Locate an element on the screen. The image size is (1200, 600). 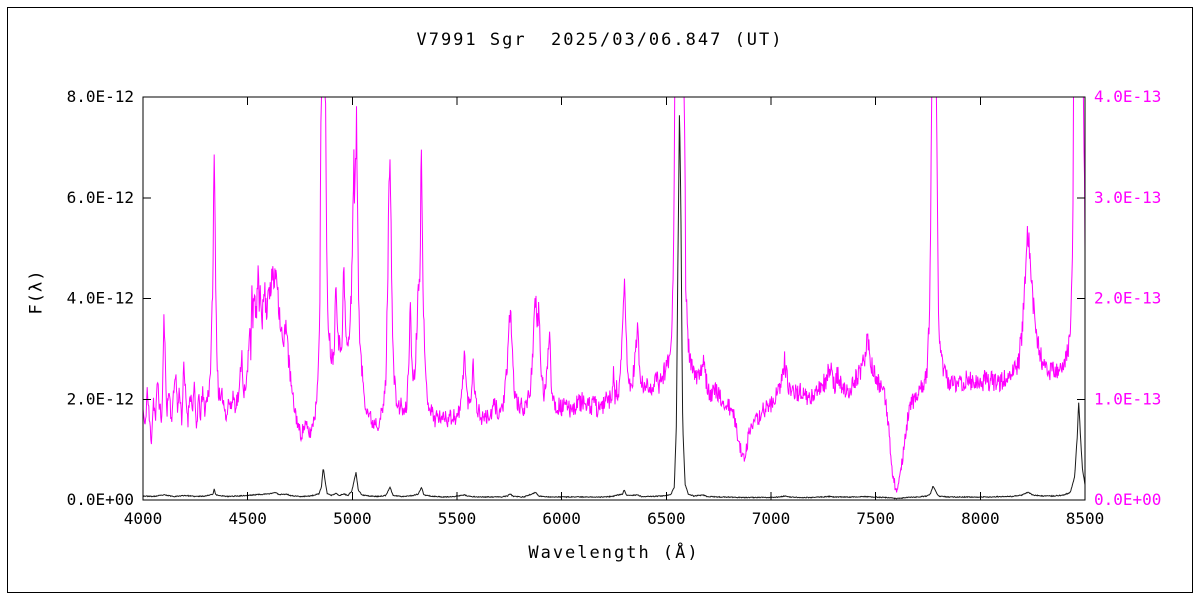
y-right-tick-label: 0.0E+00 is located at coordinates (1127, 499).